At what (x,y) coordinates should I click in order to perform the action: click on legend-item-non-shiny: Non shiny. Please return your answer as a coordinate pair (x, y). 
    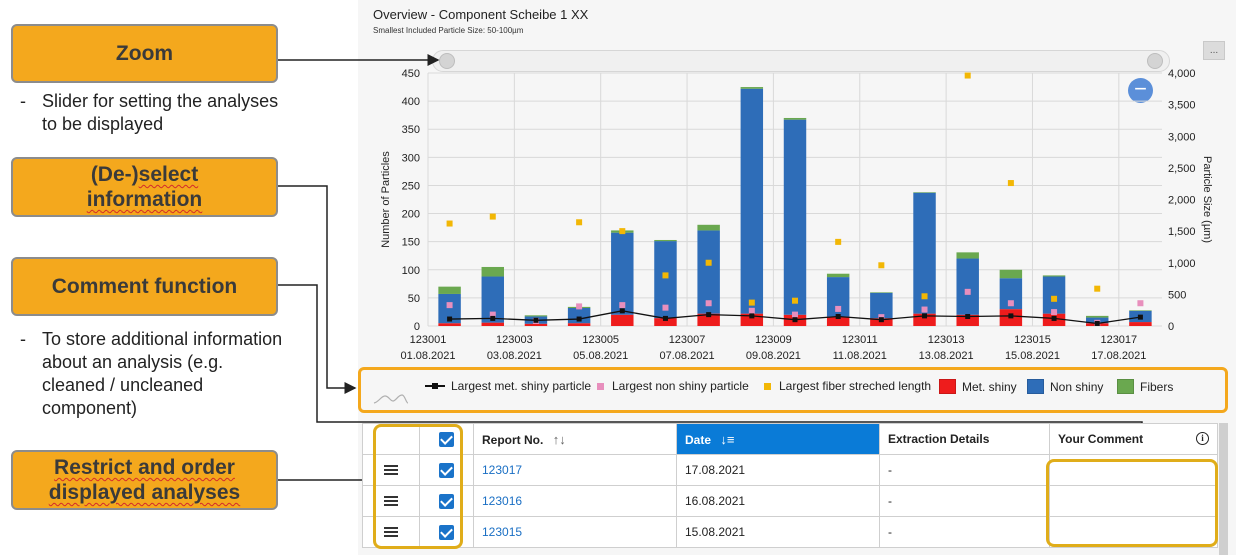
    Looking at the image, I should click on (1065, 386).